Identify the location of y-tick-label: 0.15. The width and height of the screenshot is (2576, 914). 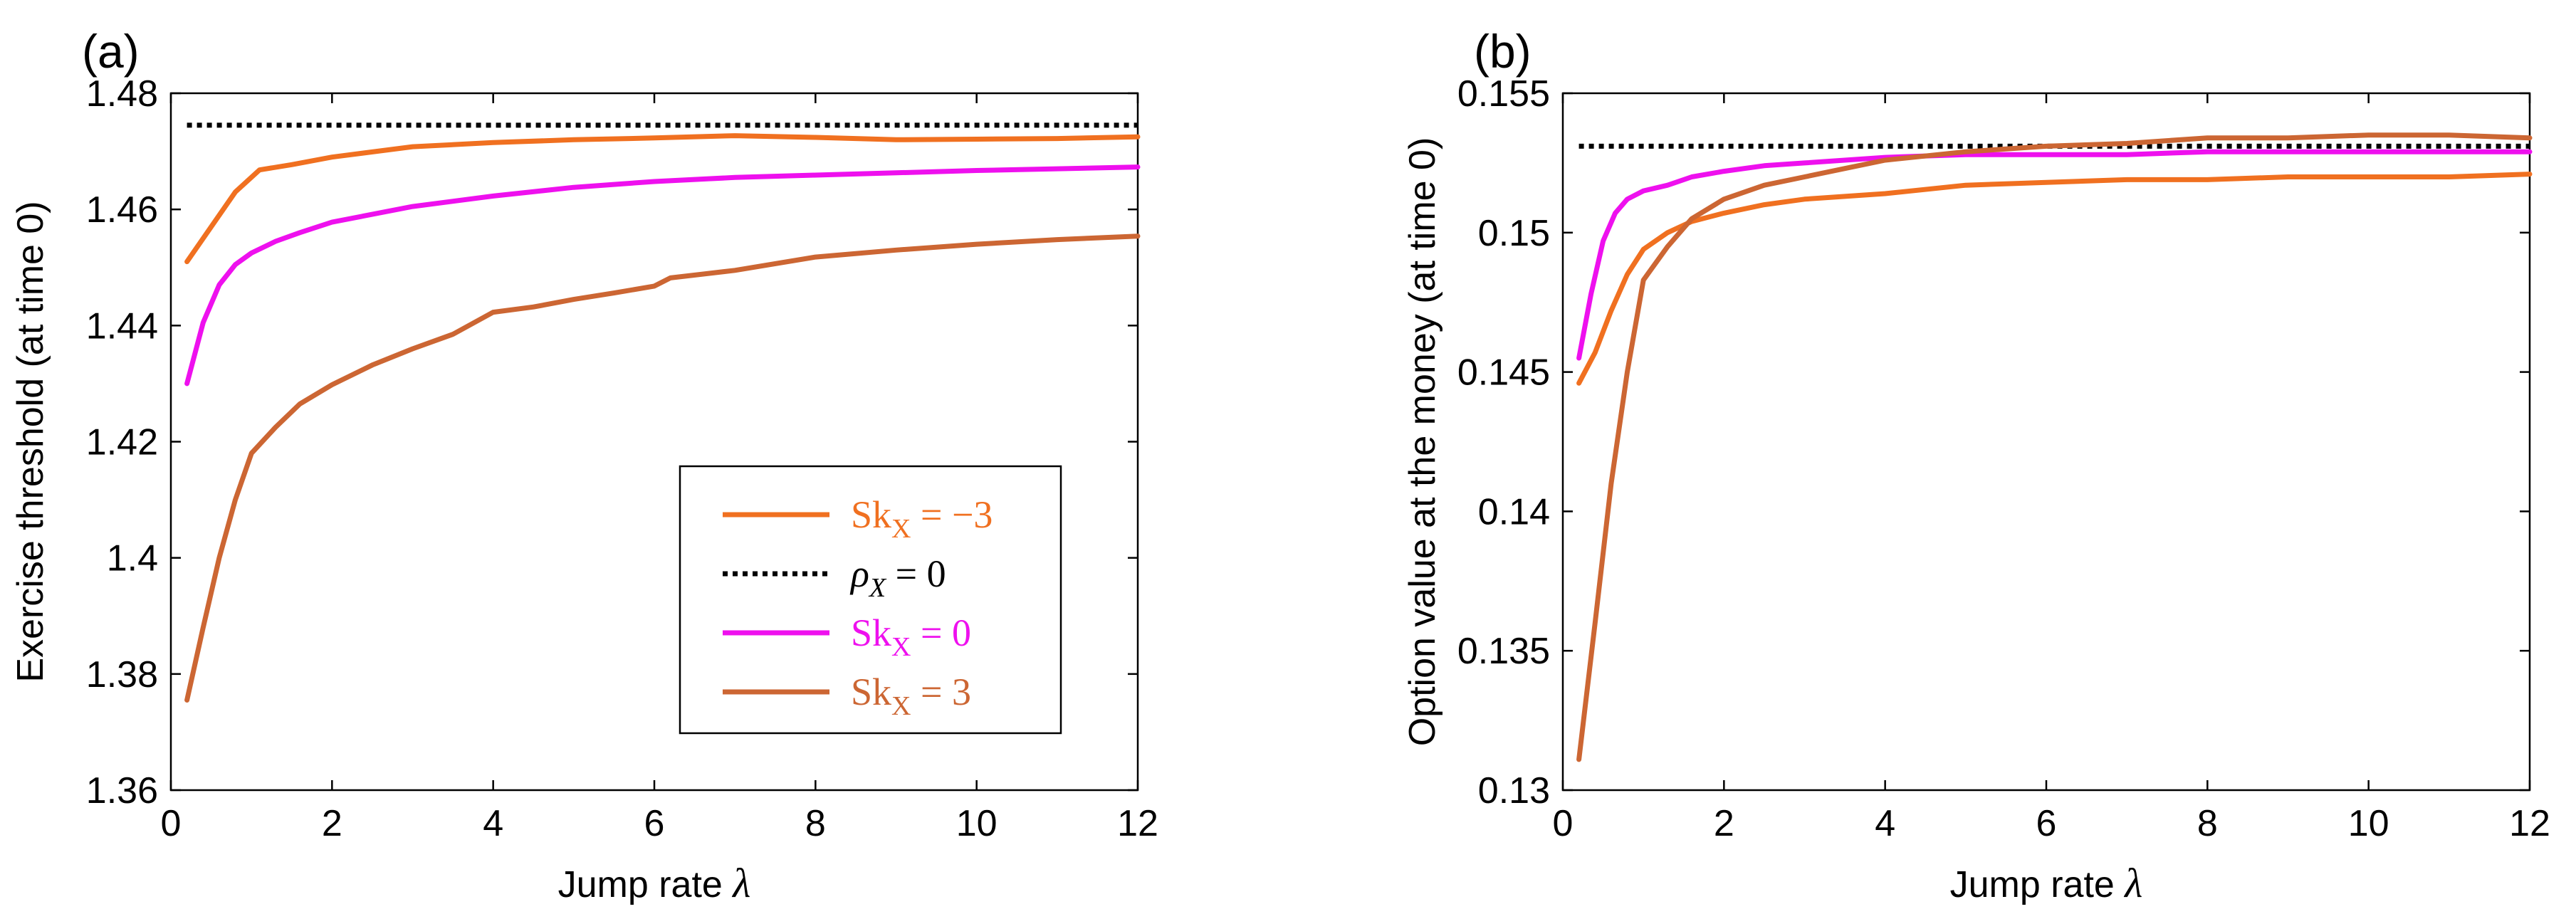
(1514, 234).